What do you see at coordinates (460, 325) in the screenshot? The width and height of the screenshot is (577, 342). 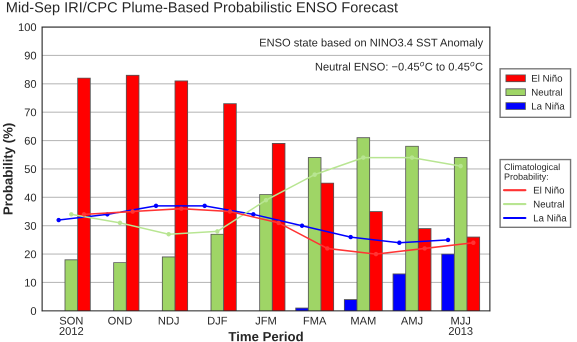 I see `x-tick-label: MJJ 2013` at bounding box center [460, 325].